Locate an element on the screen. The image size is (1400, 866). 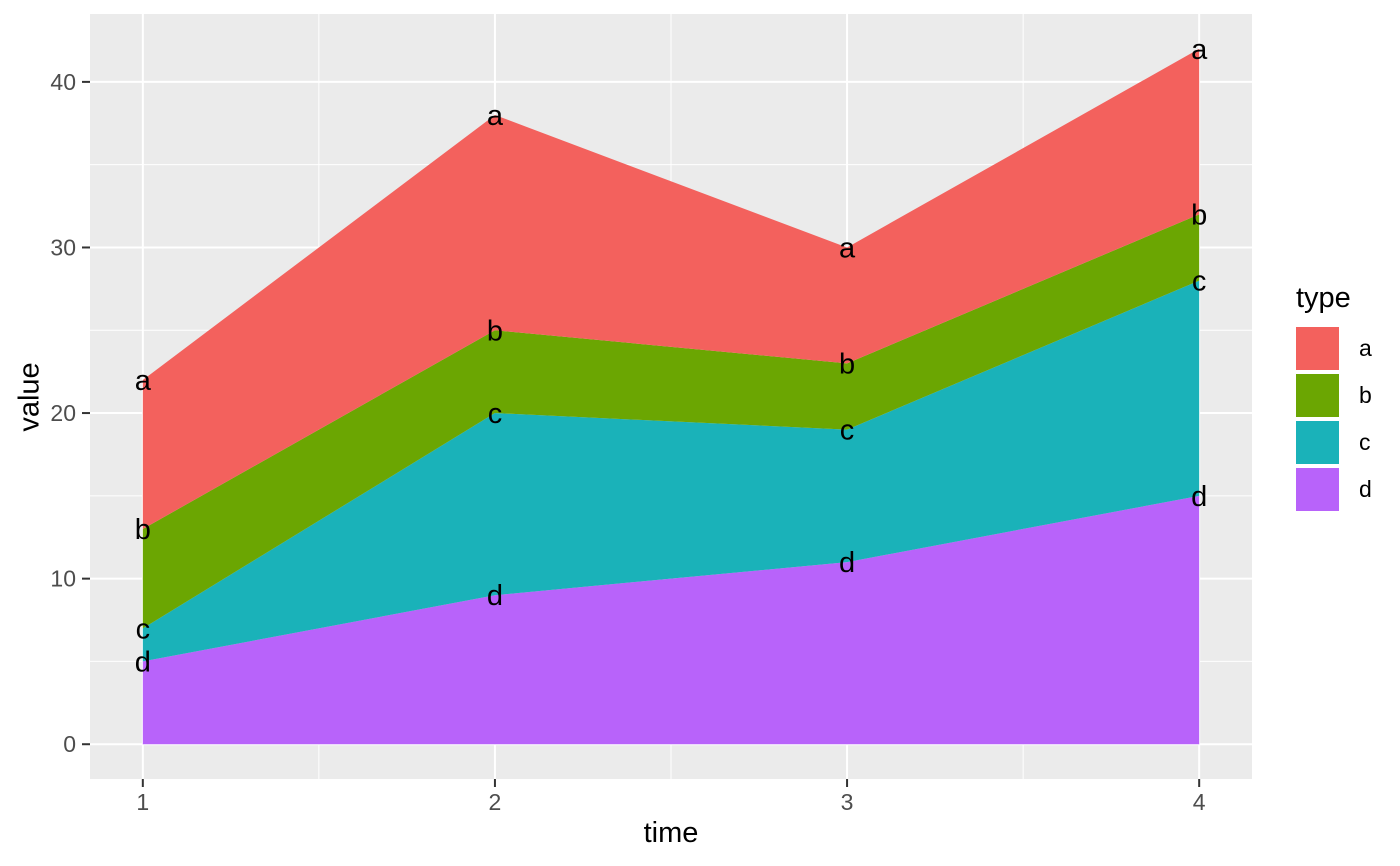
legend-swatch-a-icon is located at coordinates (1317, 348).